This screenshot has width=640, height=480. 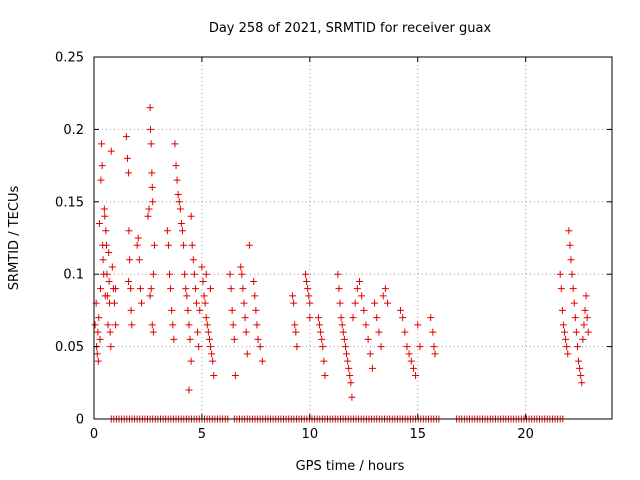 I want to click on y-tick-label: 0.25, so click(x=69, y=58).